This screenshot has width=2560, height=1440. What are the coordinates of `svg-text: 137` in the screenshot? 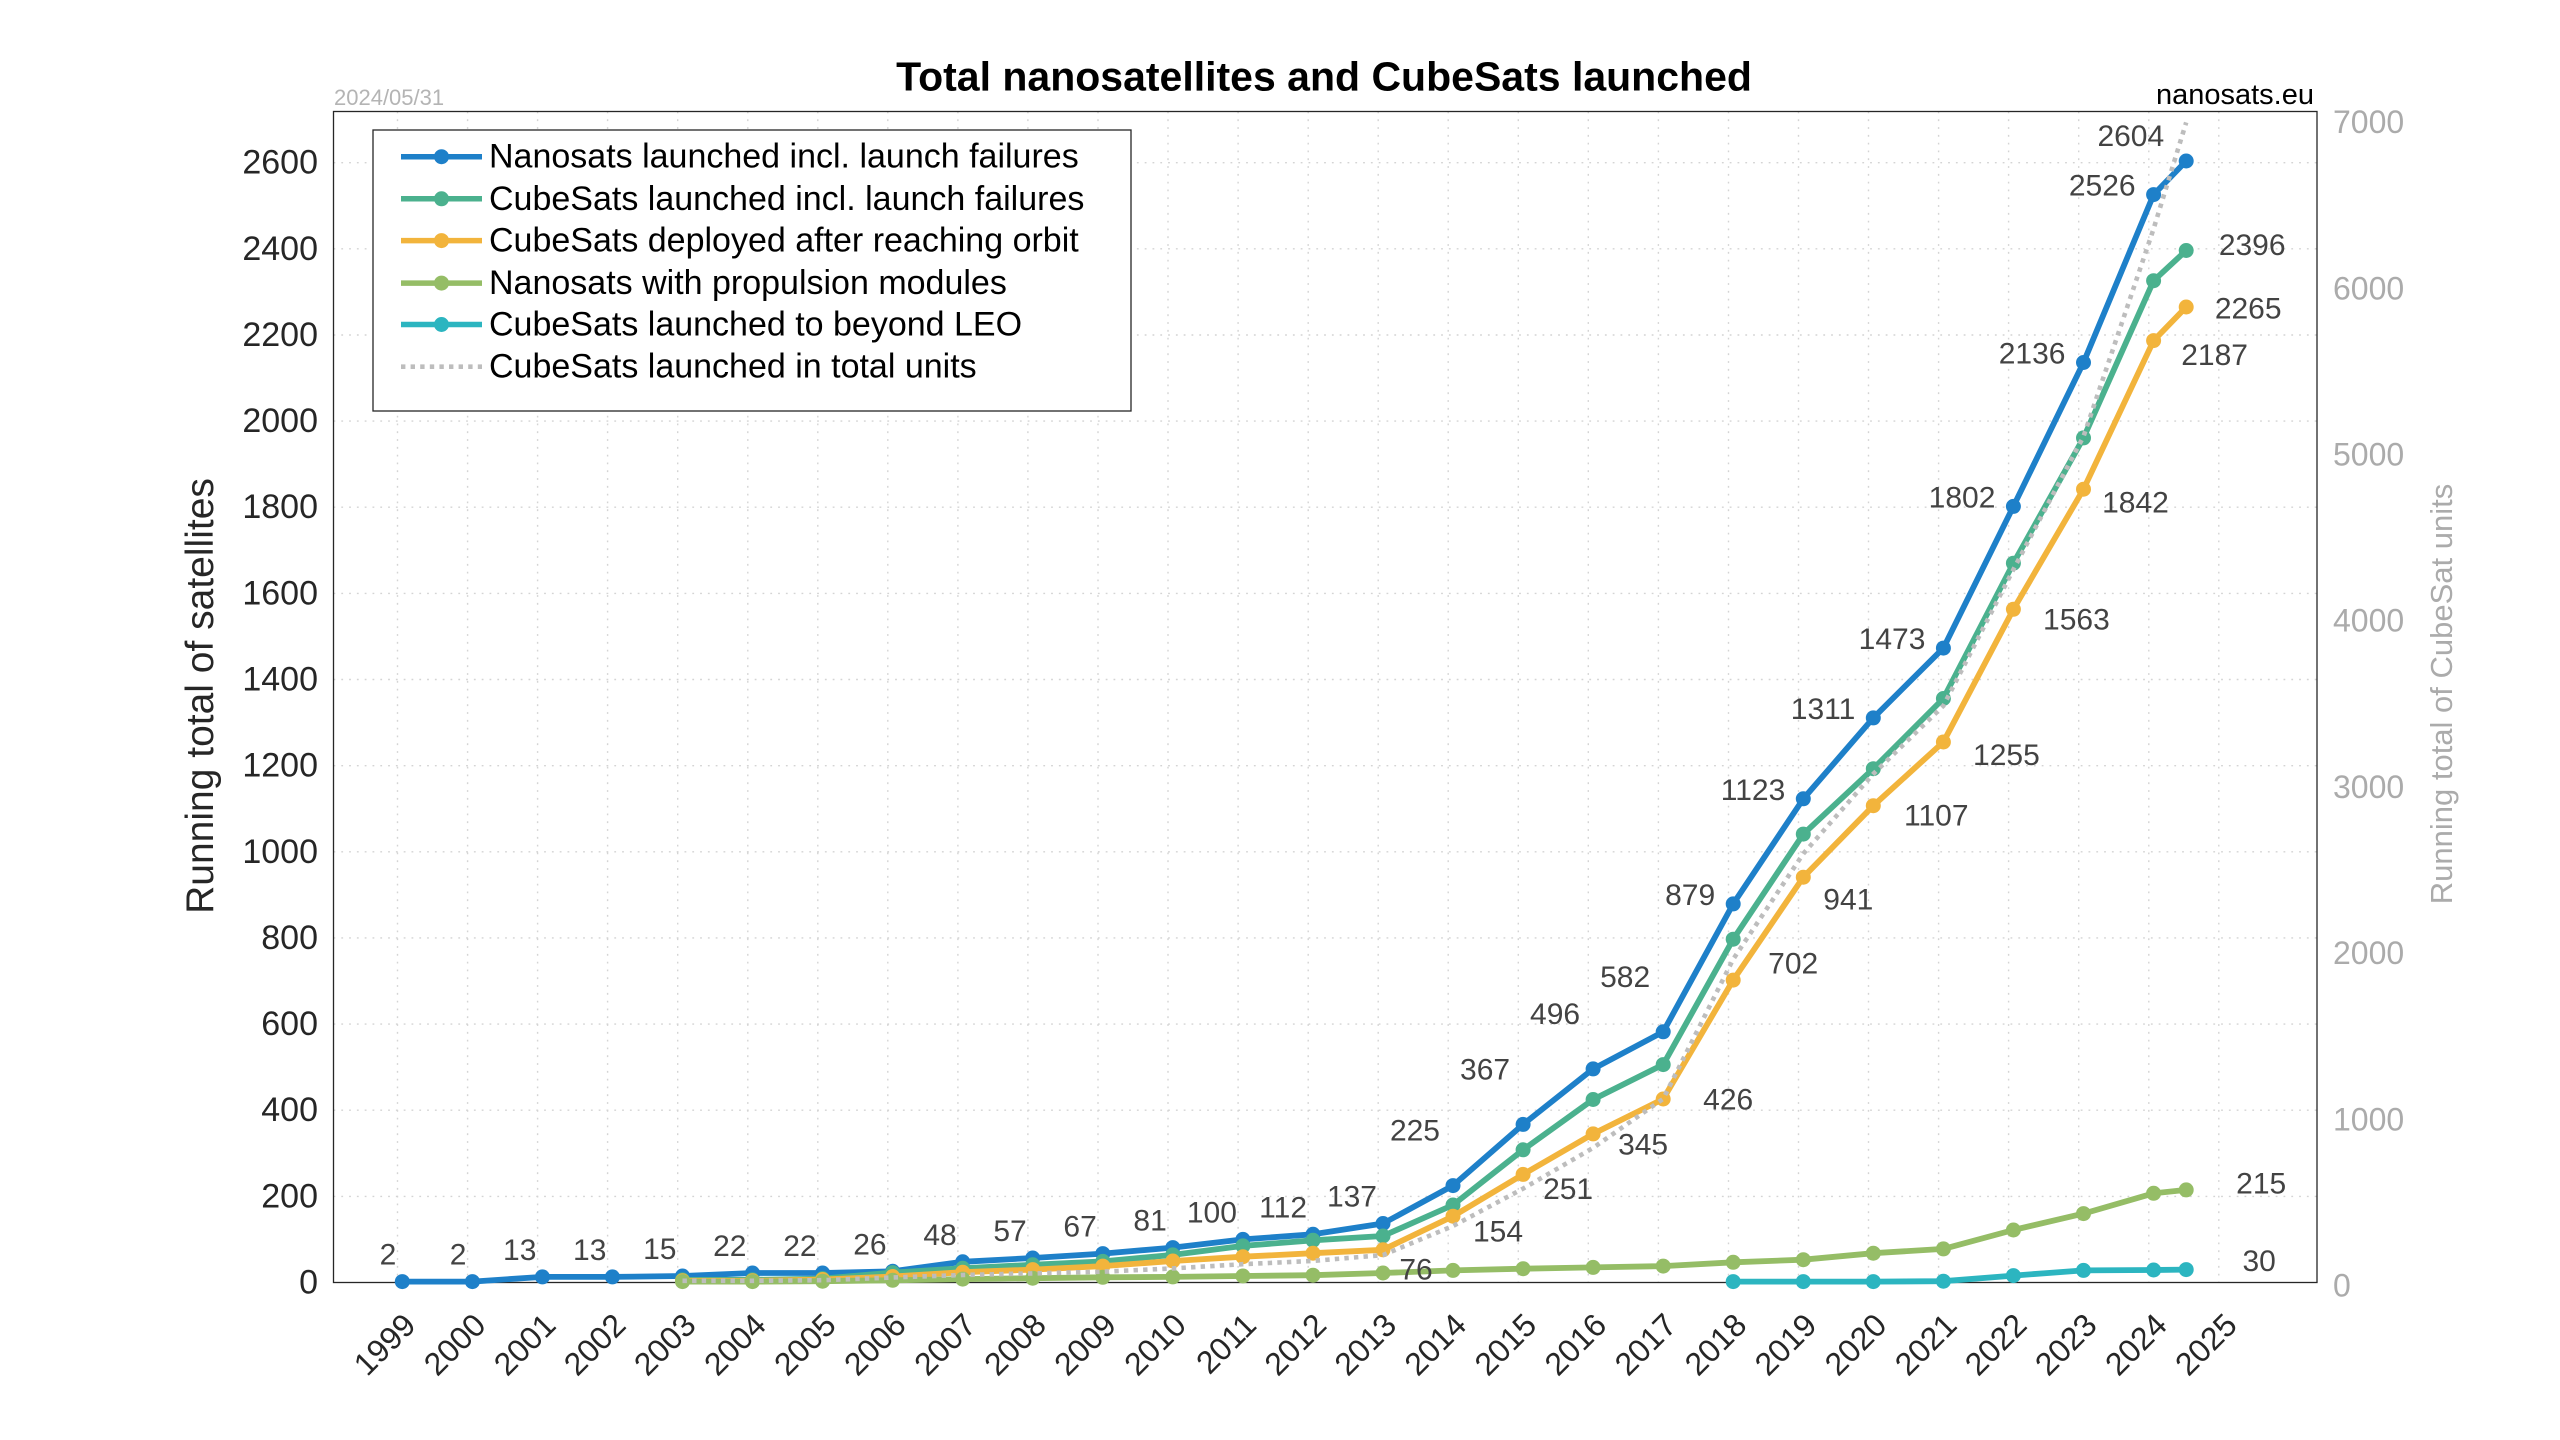 It's located at (1352, 1197).